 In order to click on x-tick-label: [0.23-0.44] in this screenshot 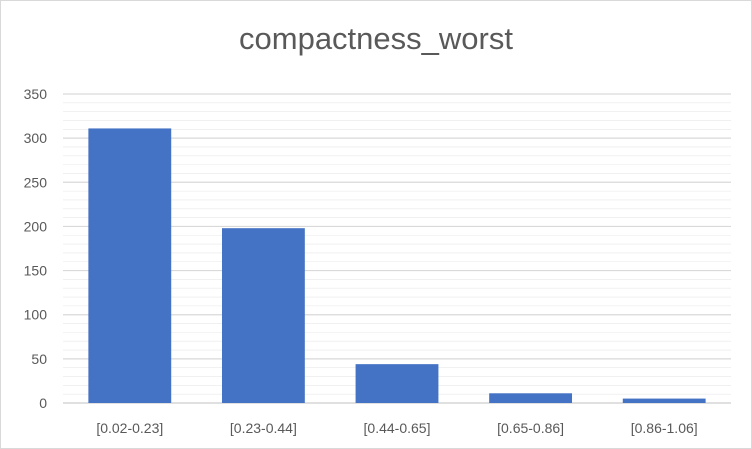, I will do `click(263, 428)`.